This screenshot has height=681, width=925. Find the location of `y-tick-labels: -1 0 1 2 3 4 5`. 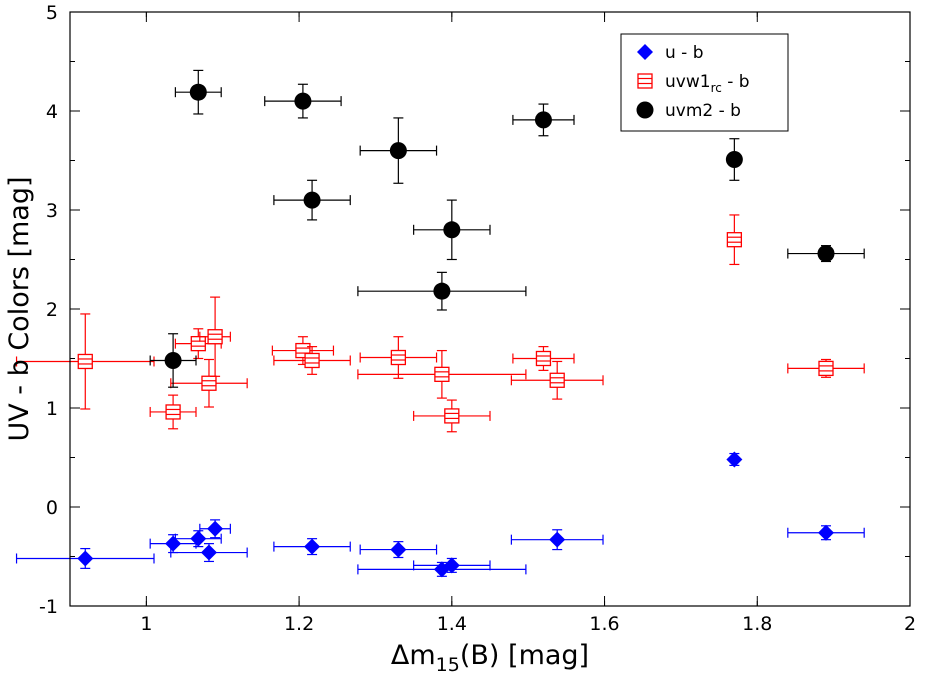

y-tick-labels: -1 0 1 2 3 4 5 is located at coordinates (48, 310).